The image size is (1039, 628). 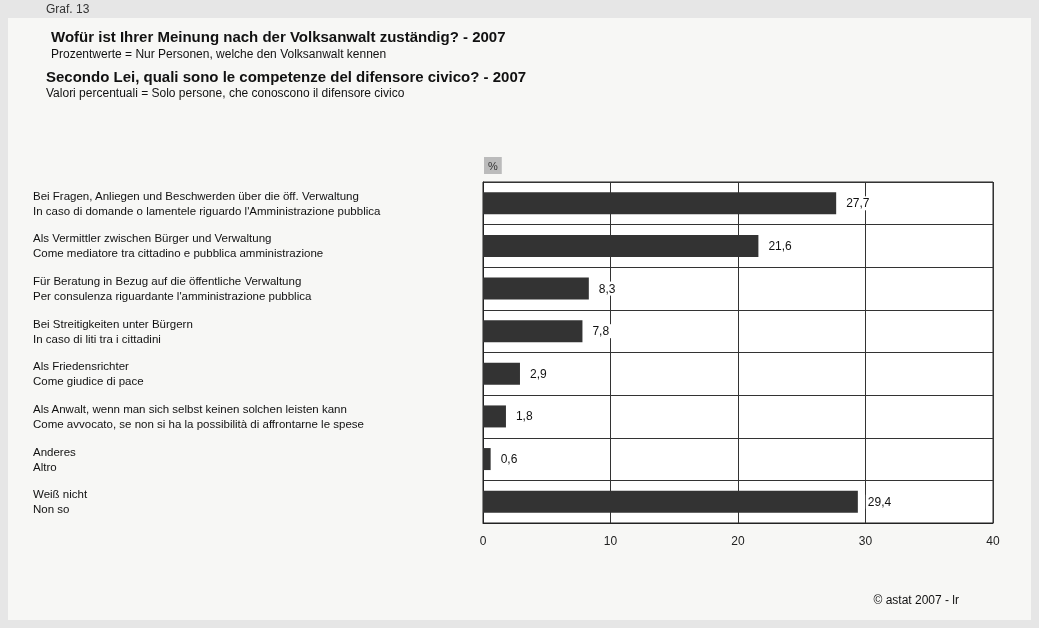 What do you see at coordinates (865, 541) in the screenshot?
I see `x-tick-label: 30` at bounding box center [865, 541].